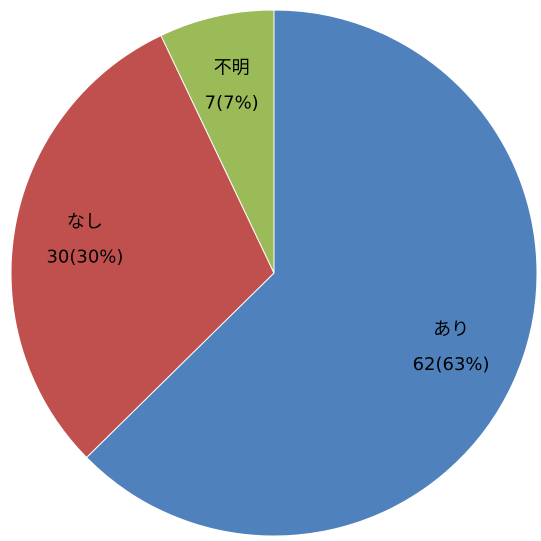 This screenshot has height=541, width=541. What do you see at coordinates (232, 103) in the screenshot?
I see `slice-value-label: 7(7%)` at bounding box center [232, 103].